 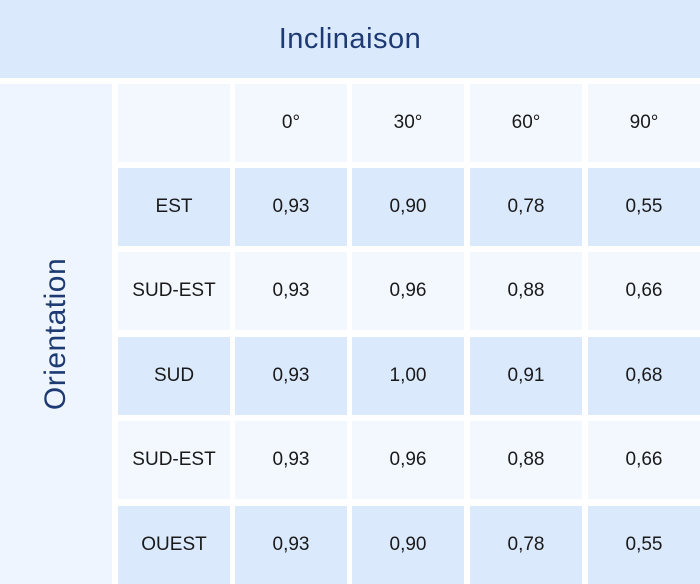 What do you see at coordinates (174, 545) in the screenshot?
I see `row-header: OUEST` at bounding box center [174, 545].